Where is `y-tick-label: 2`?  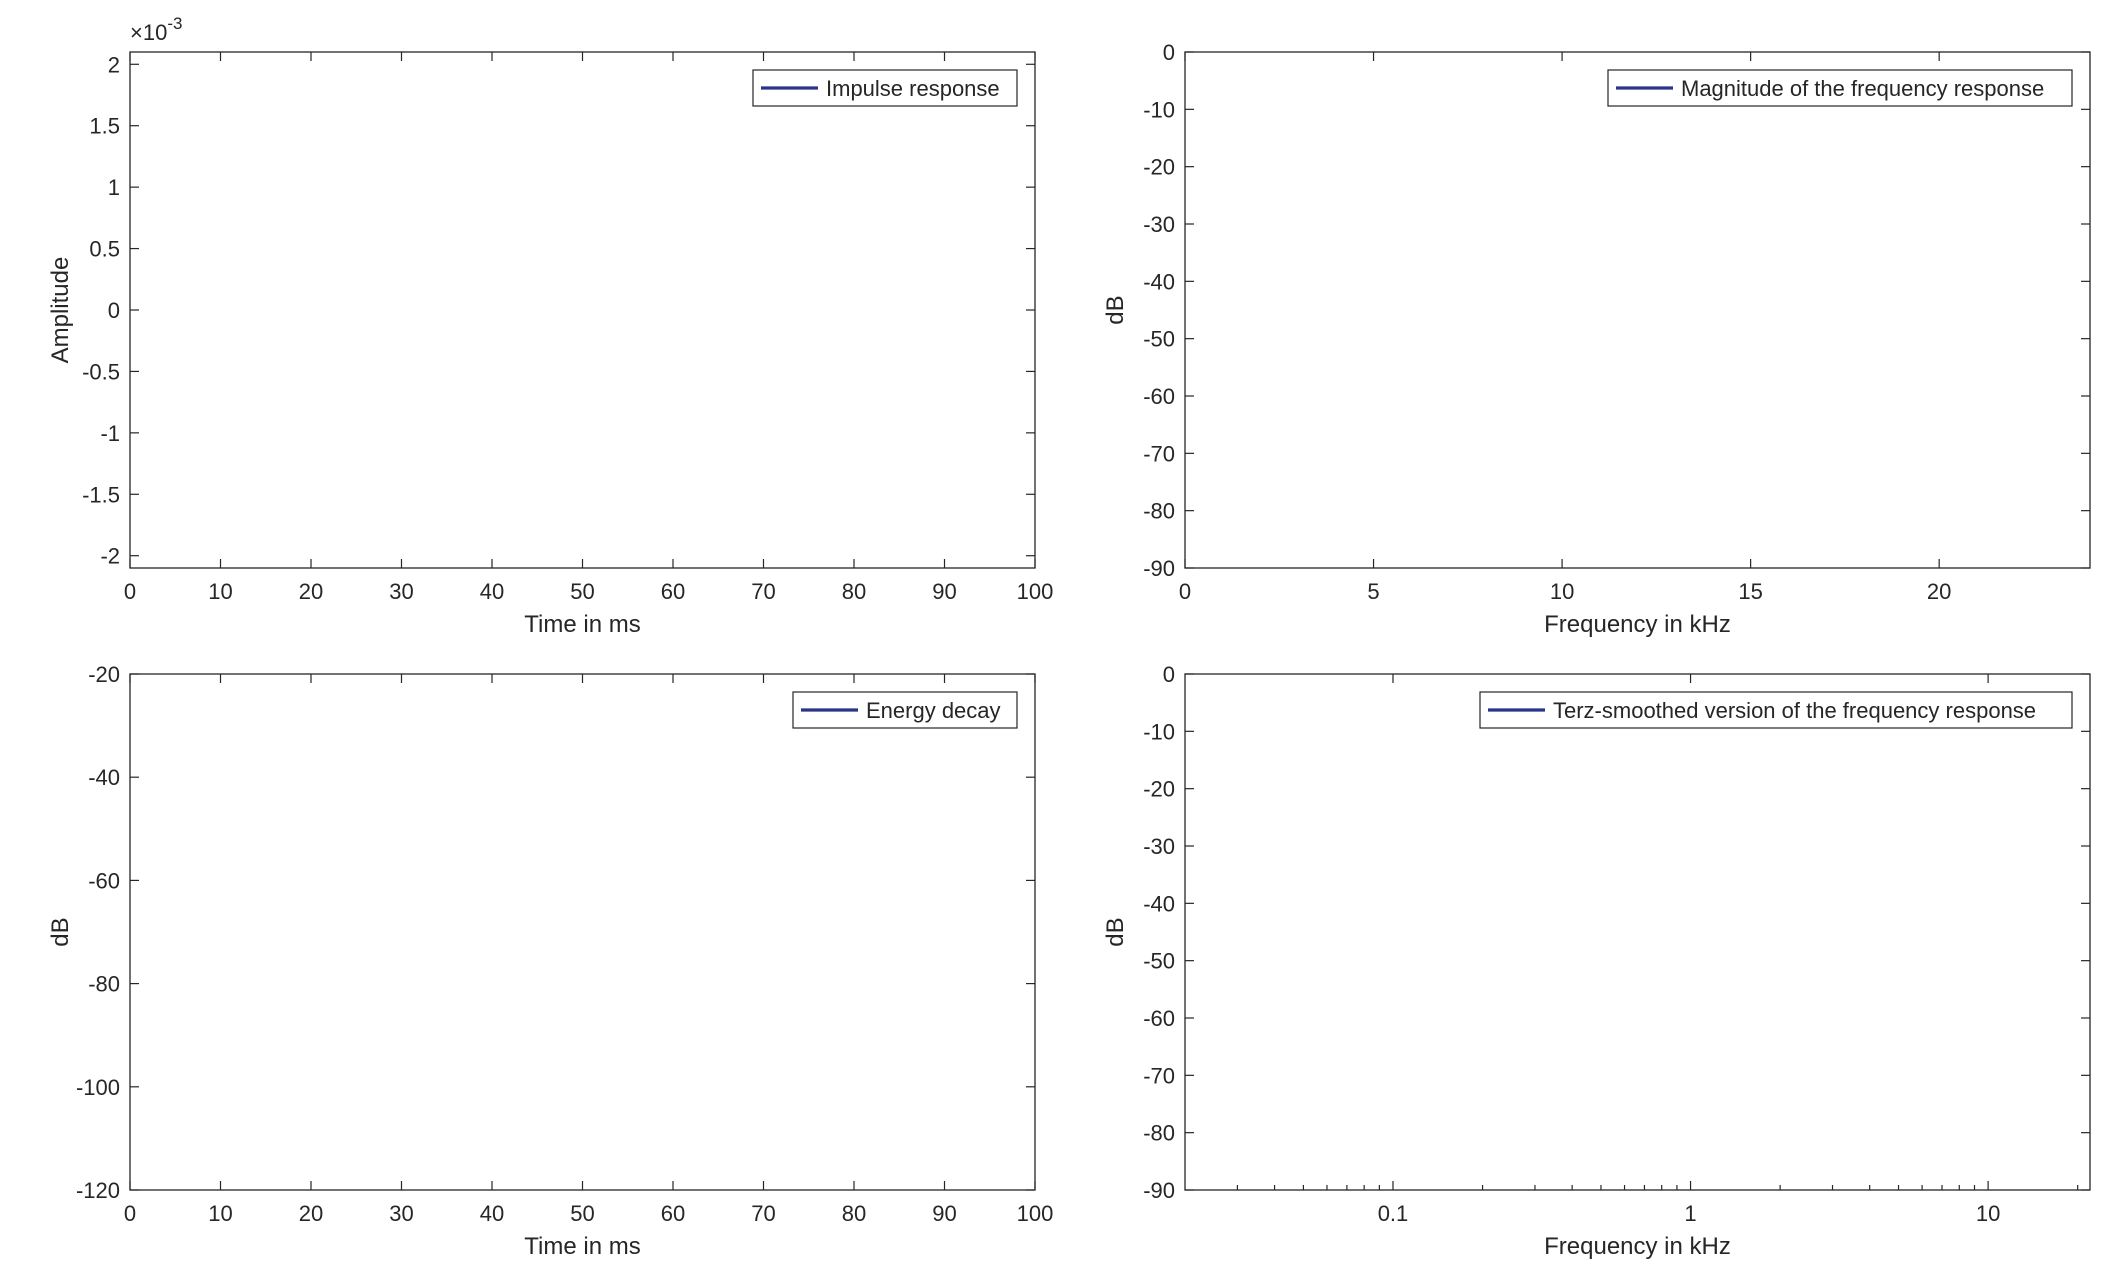 y-tick-label: 2 is located at coordinates (114, 64).